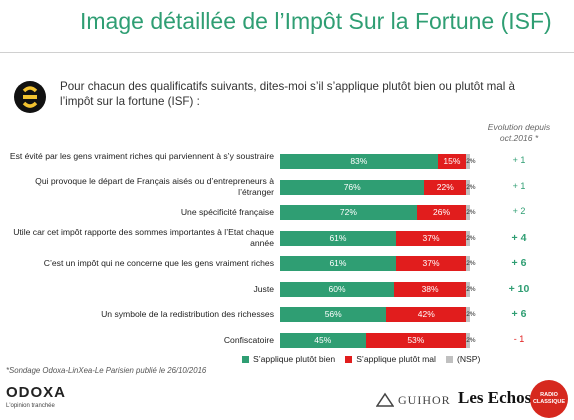  What do you see at coordinates (227, 212) in the screenshot?
I see `row-label: Une spécificité française` at bounding box center [227, 212].